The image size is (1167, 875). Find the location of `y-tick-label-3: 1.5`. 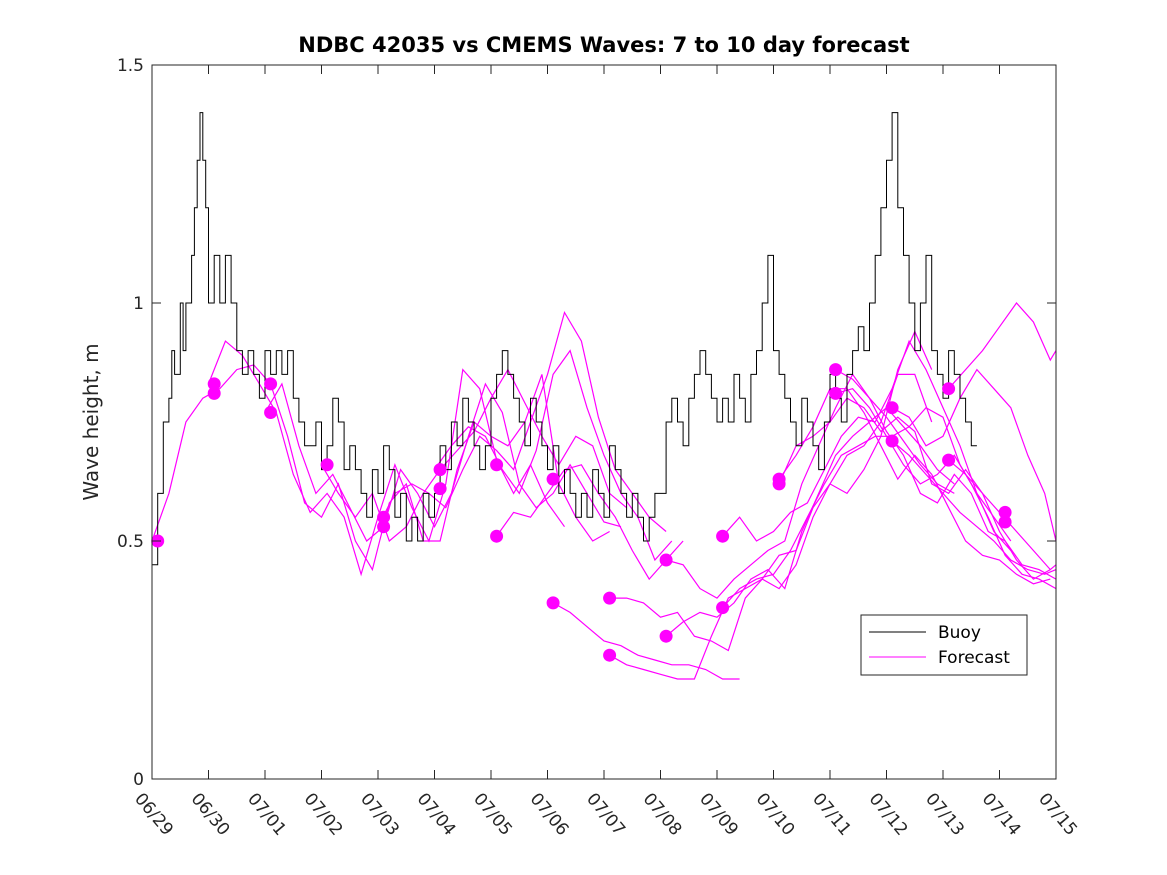

y-tick-label-3: 1.5 is located at coordinates (130, 66).